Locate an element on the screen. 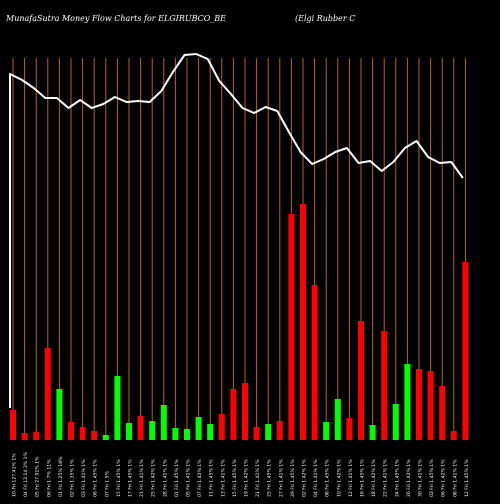 This screenshot has width=500, height=504. x-tick-label: 01 Fri 1.45% 1% is located at coordinates (177, 478).